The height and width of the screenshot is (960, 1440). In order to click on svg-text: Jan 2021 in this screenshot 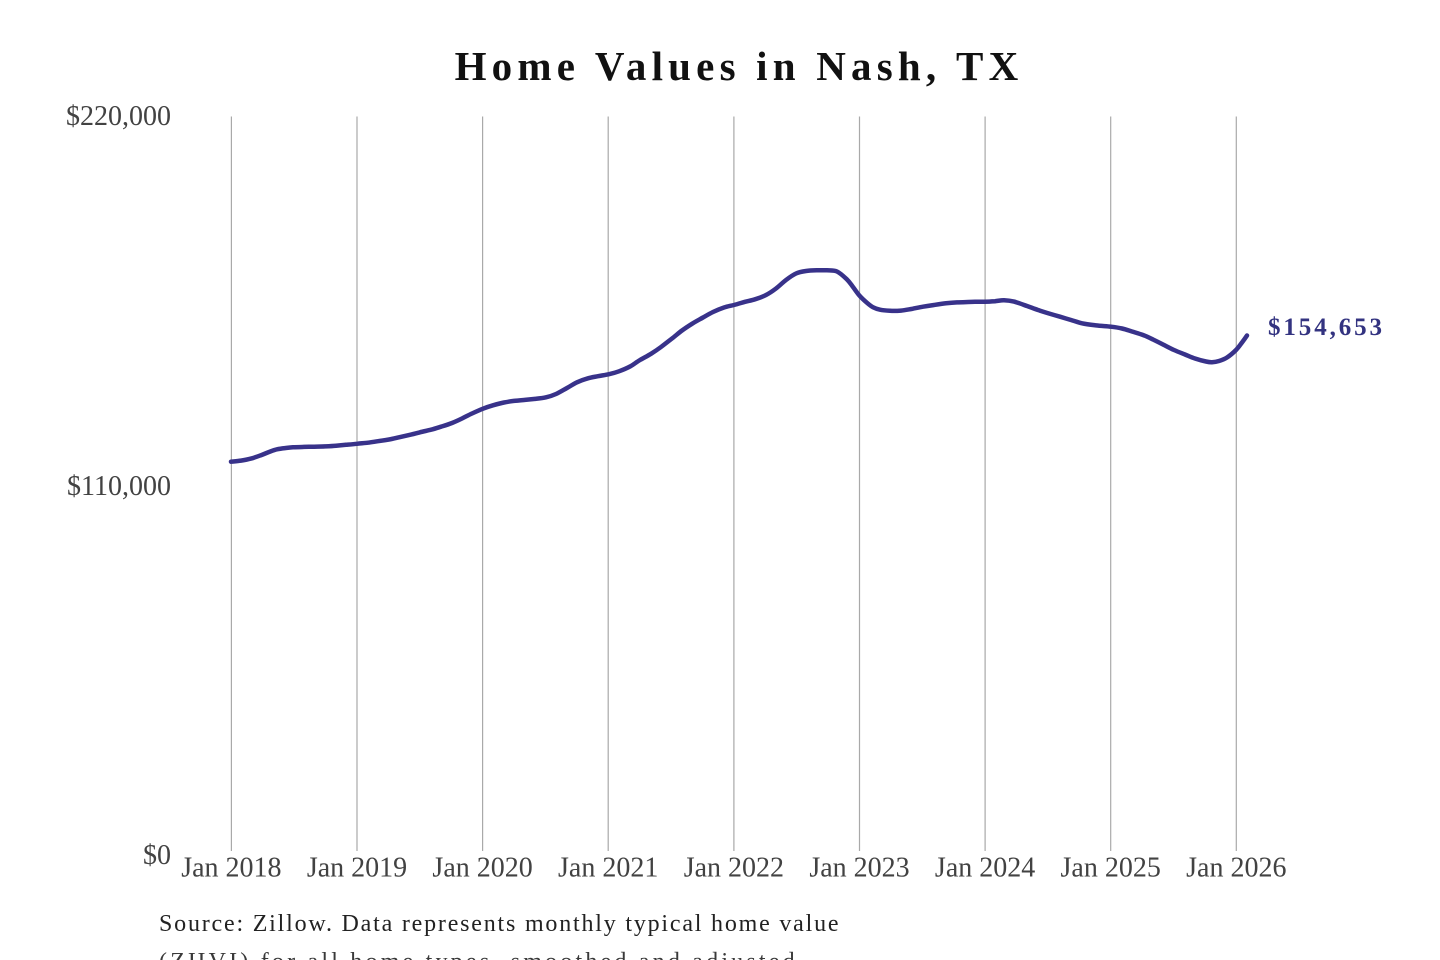, I will do `click(608, 868)`.